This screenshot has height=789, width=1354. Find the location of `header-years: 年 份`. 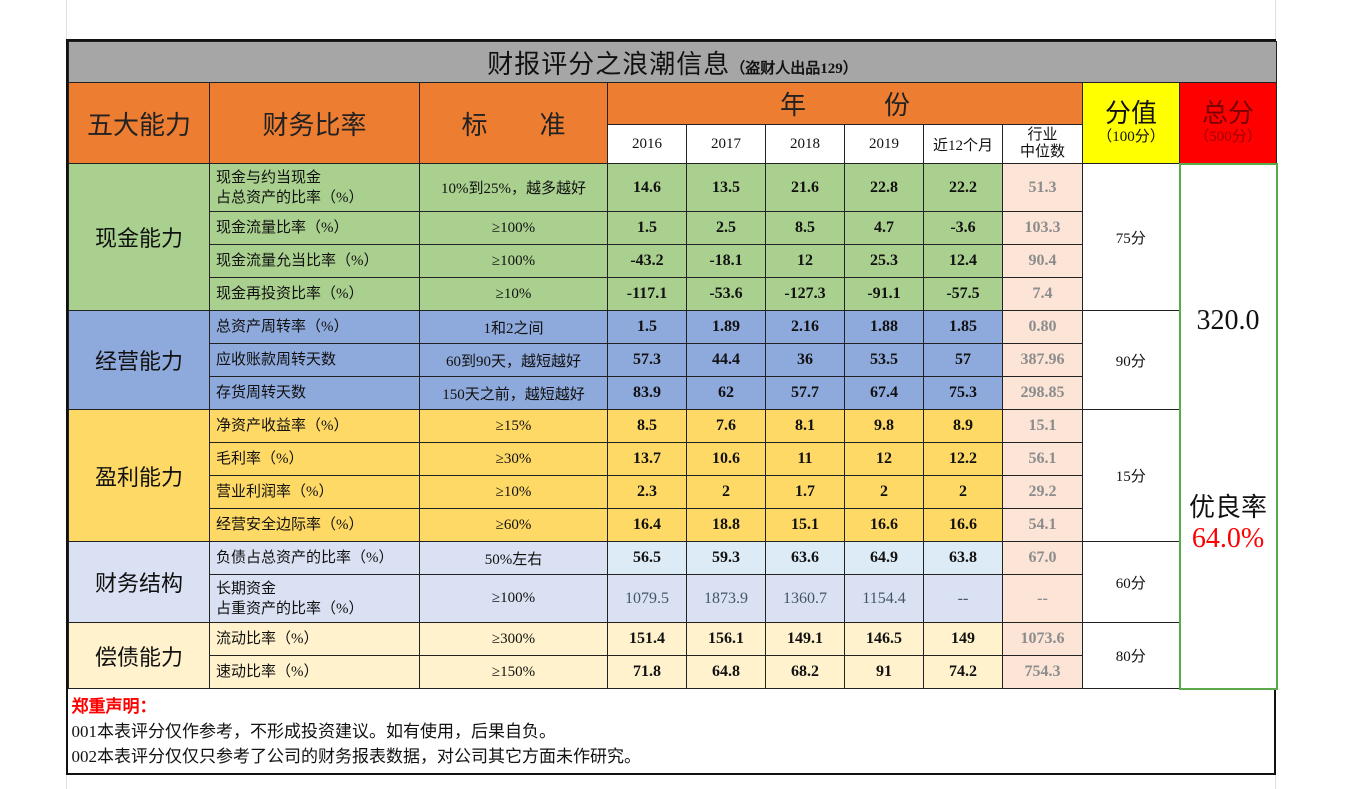

header-years: 年 份 is located at coordinates (845, 103).